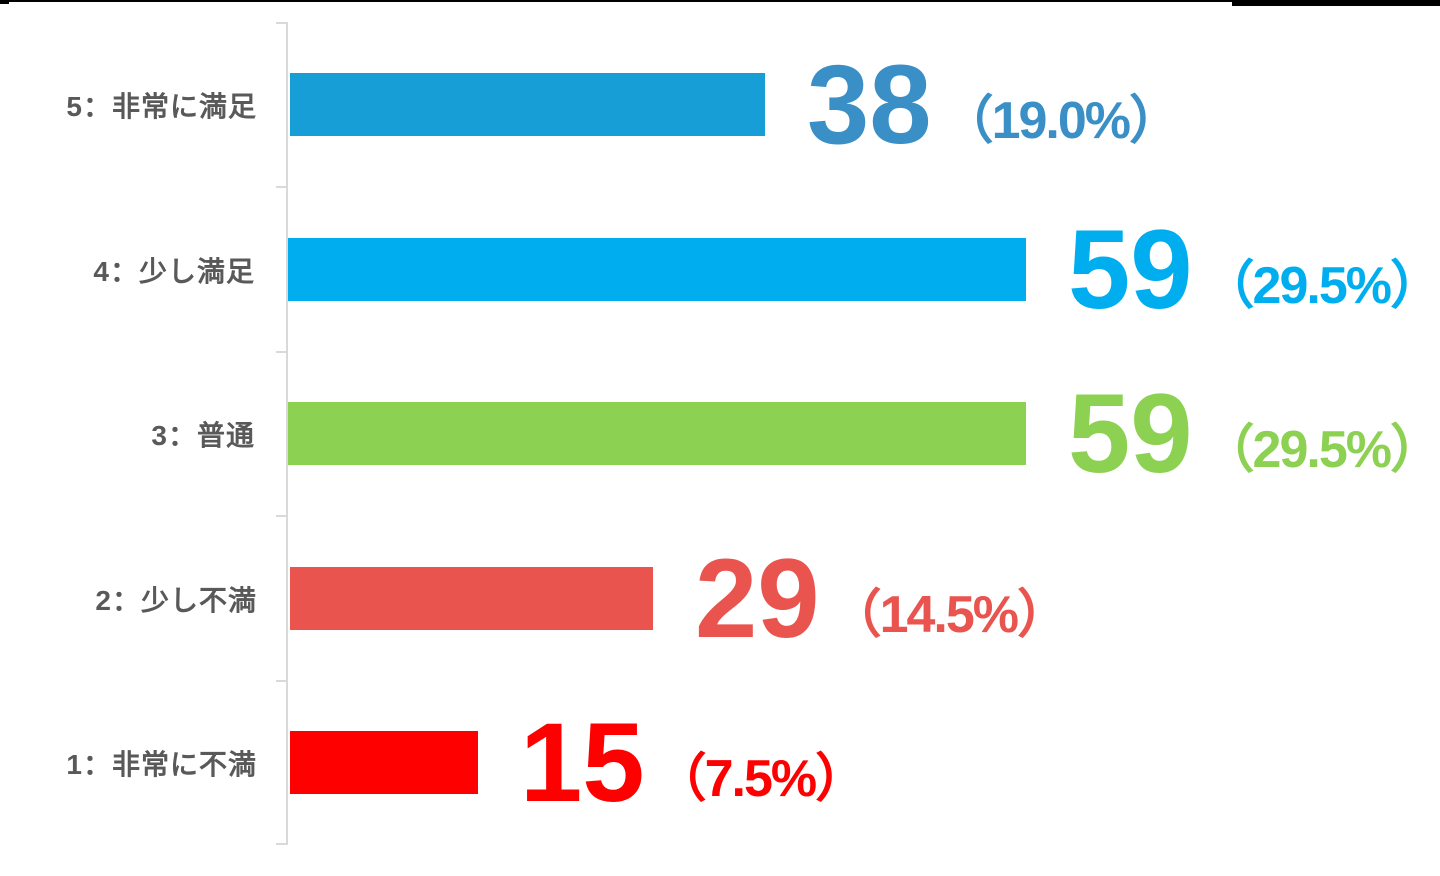 The width and height of the screenshot is (1440, 876). Describe the element at coordinates (161, 764) in the screenshot. I see `category-label: 1：非常に不満` at that location.